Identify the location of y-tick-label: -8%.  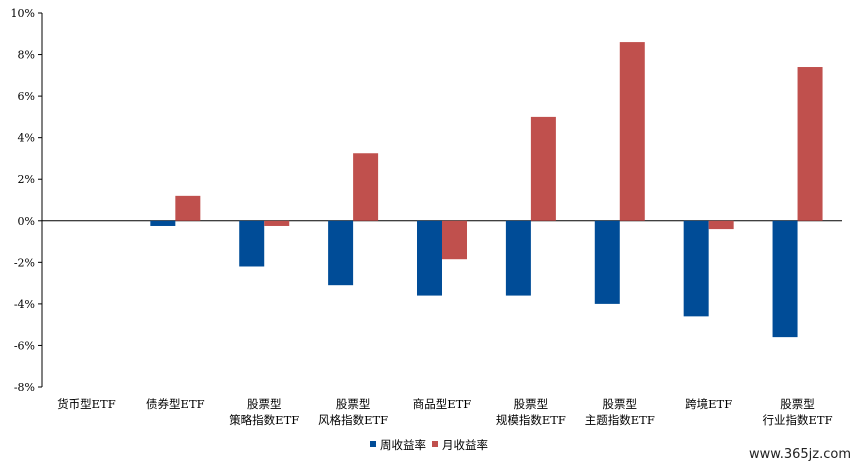
(24, 387).